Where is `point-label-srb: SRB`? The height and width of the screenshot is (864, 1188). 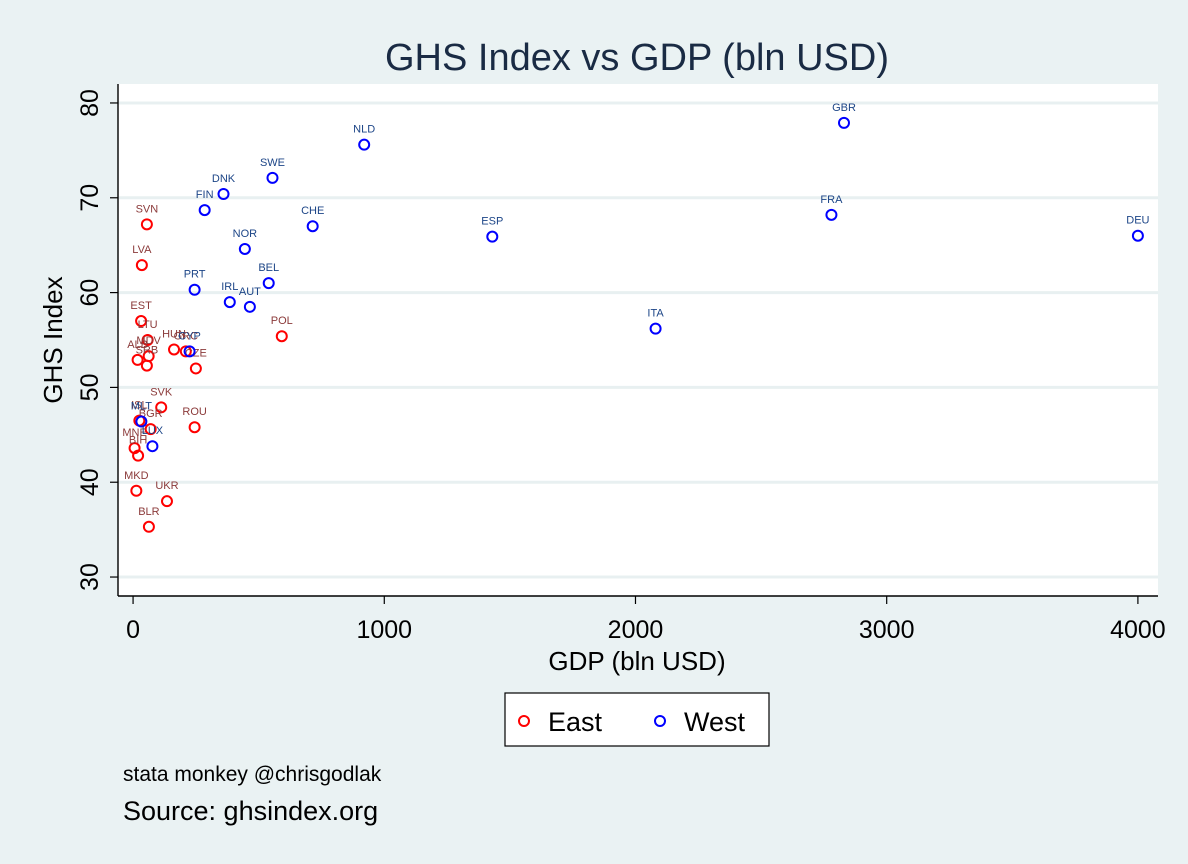 point-label-srb: SRB is located at coordinates (147, 351).